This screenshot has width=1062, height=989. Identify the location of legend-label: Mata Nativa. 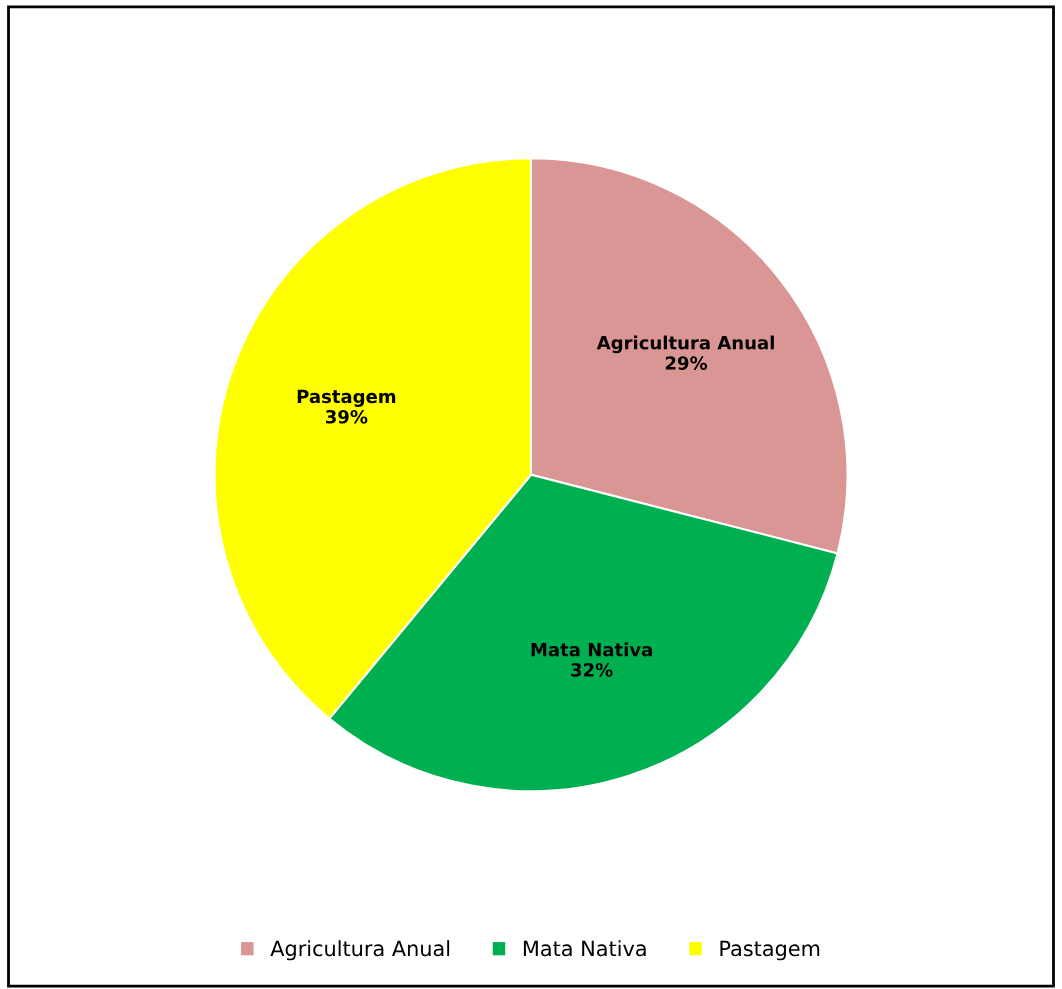
(584, 948).